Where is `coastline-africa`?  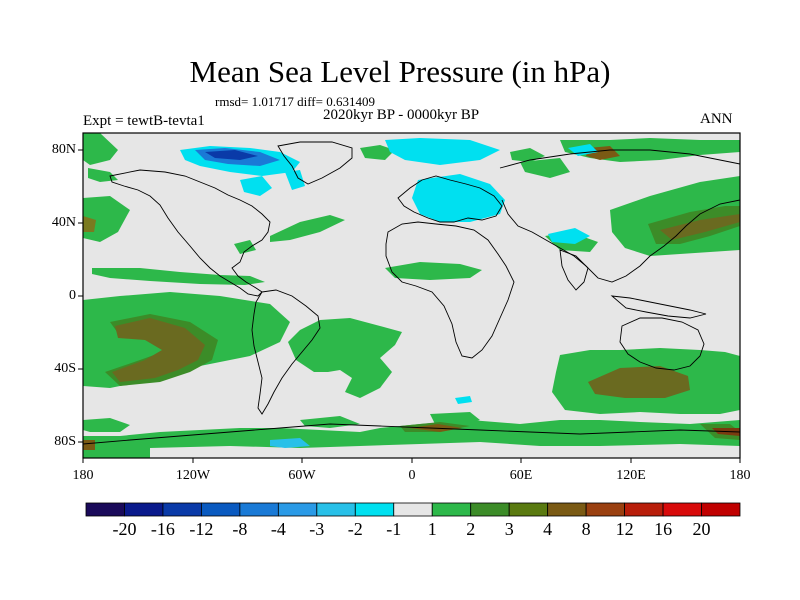 coastline-africa is located at coordinates (450, 290).